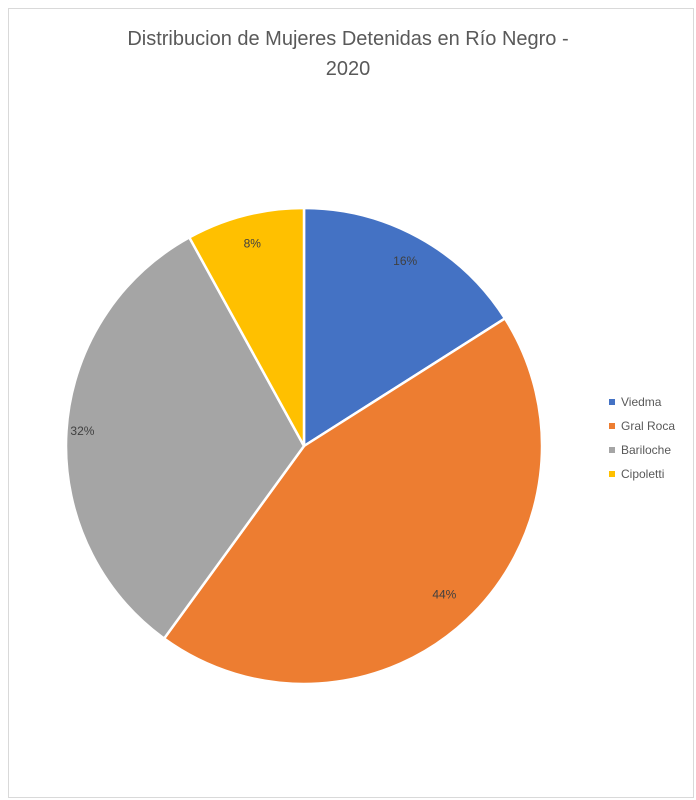 The height and width of the screenshot is (800, 696). Describe the element at coordinates (82, 431) in the screenshot. I see `data-label-bariloche: 32%` at that location.